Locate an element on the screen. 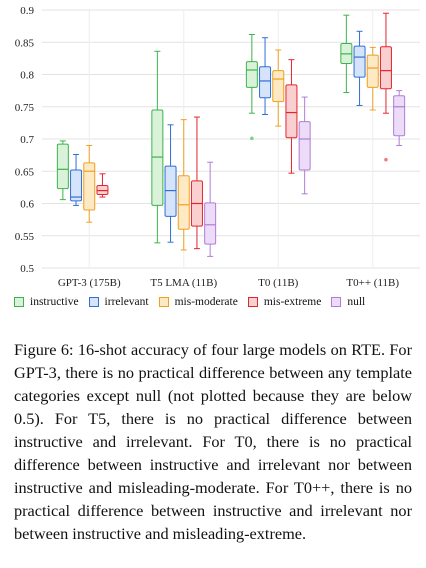 The image size is (426, 568). legend-label: mis-extreme is located at coordinates (292, 302).